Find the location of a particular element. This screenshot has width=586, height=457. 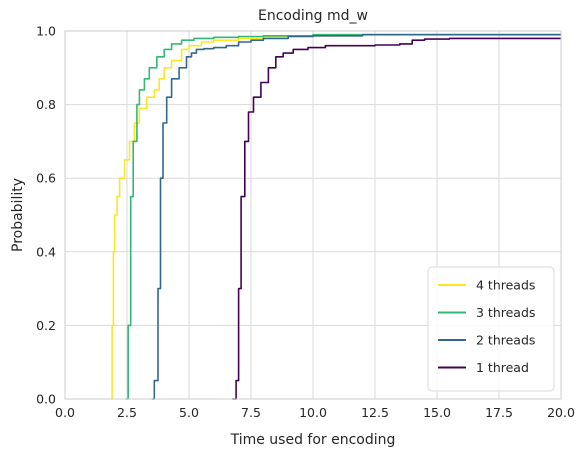

y-tick-label: 0.0 is located at coordinates (46, 399).